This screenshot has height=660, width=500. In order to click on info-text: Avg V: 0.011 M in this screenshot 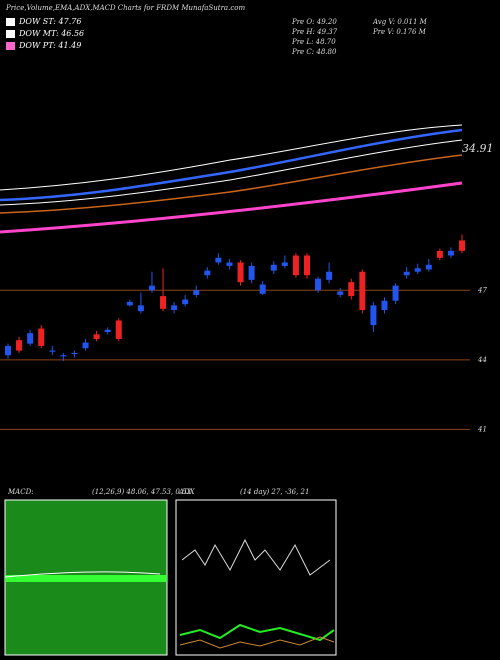, I will do `click(400, 22)`.